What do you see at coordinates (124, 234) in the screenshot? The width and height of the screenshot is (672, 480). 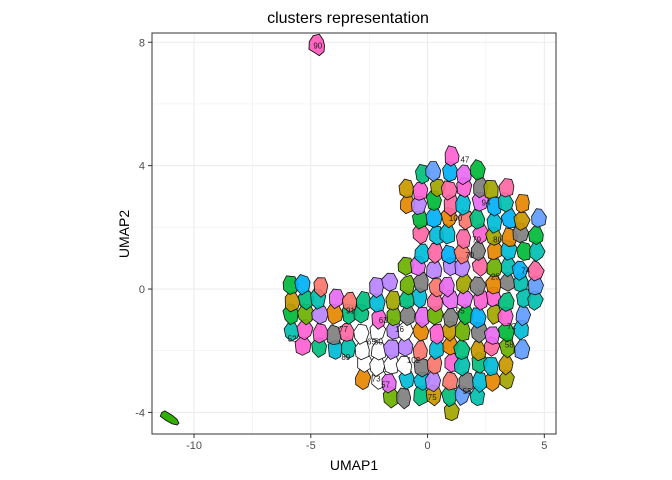 I see `y-axis-label: UMAP2` at bounding box center [124, 234].